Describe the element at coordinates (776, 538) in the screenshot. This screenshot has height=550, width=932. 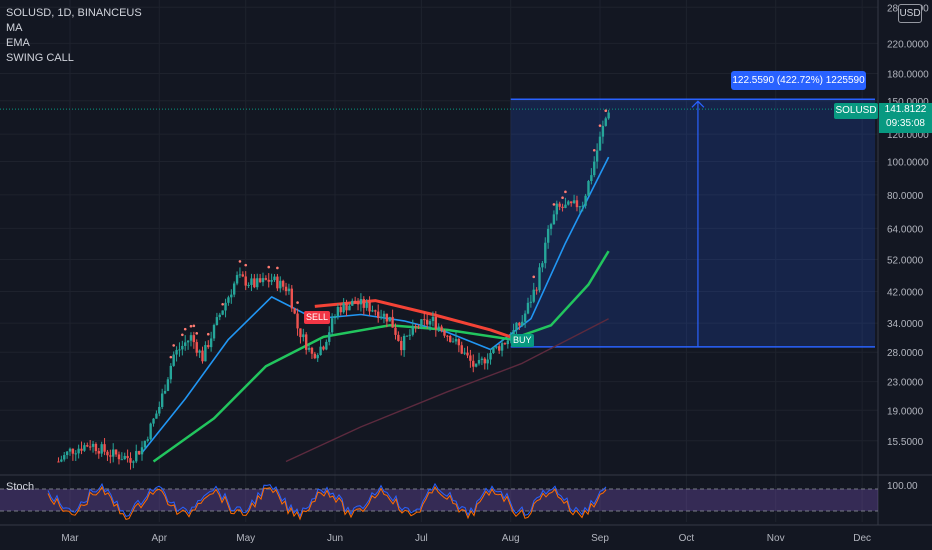
I see `x-tick-label: Nov` at that location.